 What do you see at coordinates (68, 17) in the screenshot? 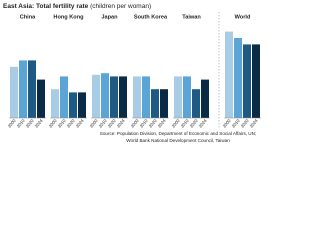
I see `panel-label: Hong Kong` at bounding box center [68, 17].